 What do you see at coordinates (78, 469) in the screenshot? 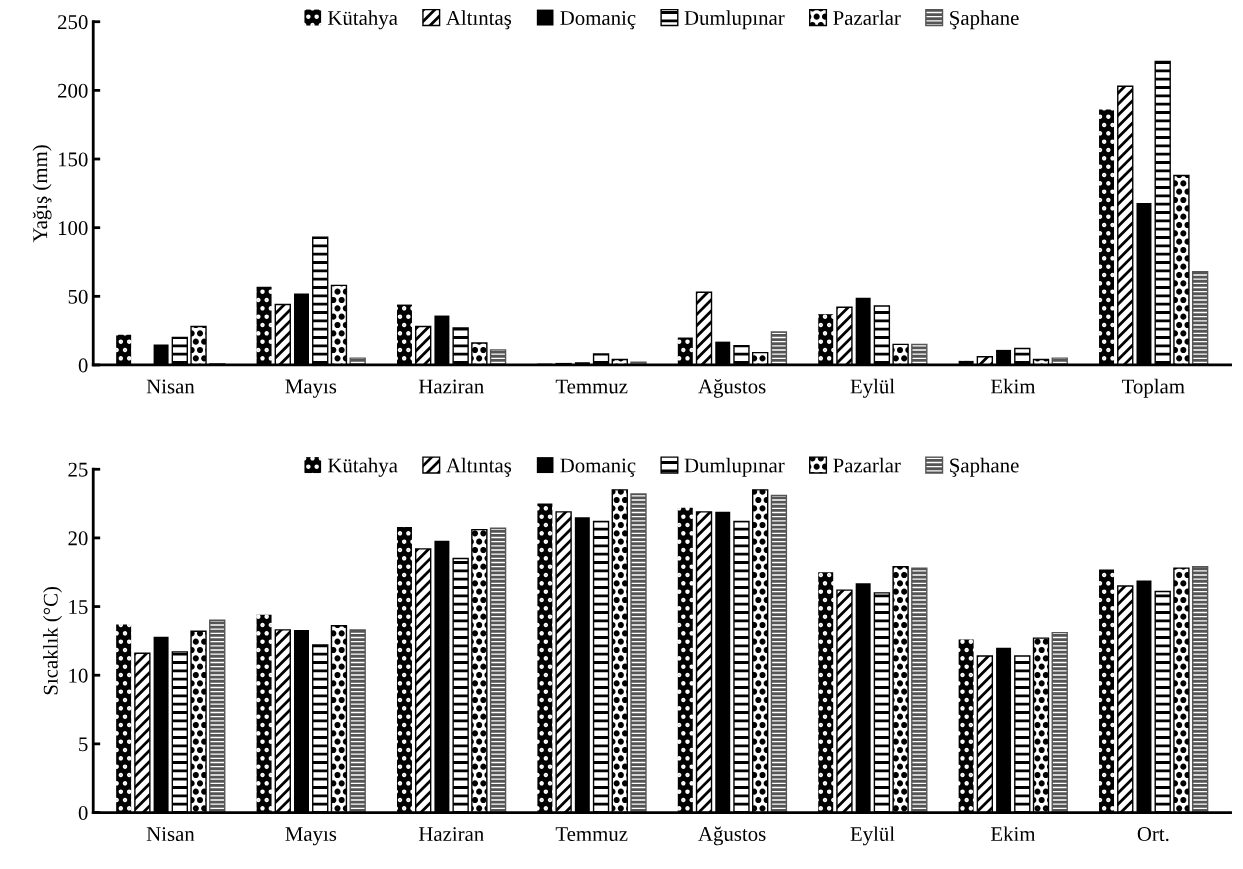
I see `y-tick-label: 25` at bounding box center [78, 469].